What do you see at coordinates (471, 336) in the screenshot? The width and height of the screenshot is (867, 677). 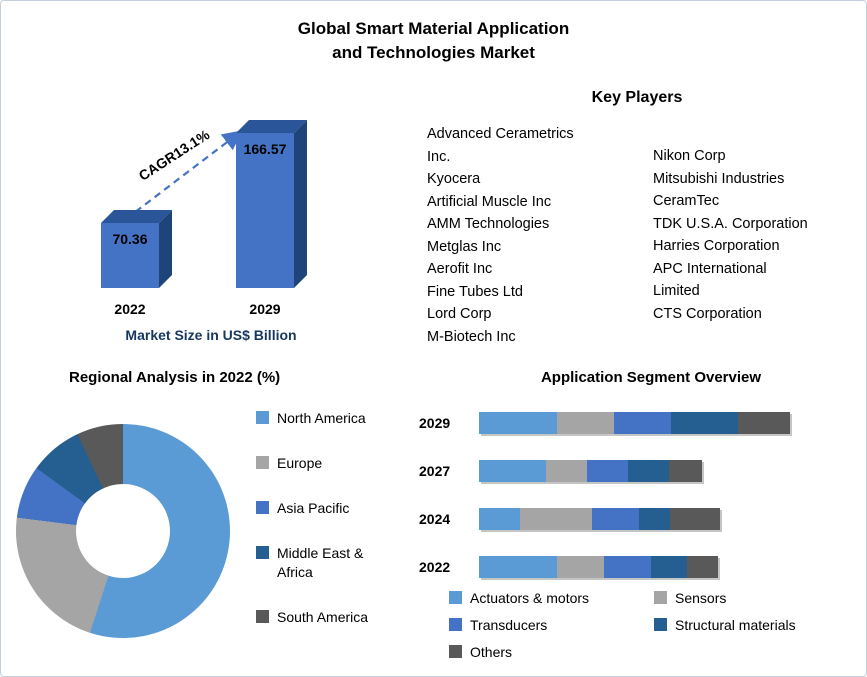 I see `key-player-line: M-Biotech Inc` at bounding box center [471, 336].